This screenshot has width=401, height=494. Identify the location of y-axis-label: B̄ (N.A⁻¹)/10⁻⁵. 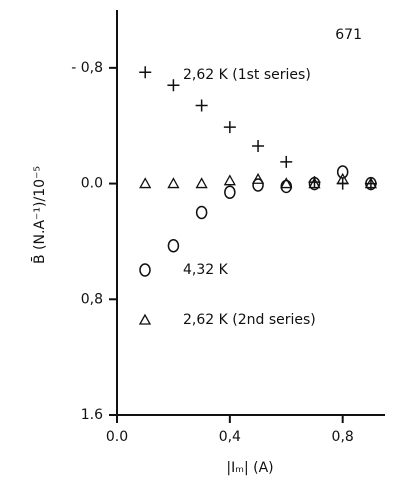
(39, 215).